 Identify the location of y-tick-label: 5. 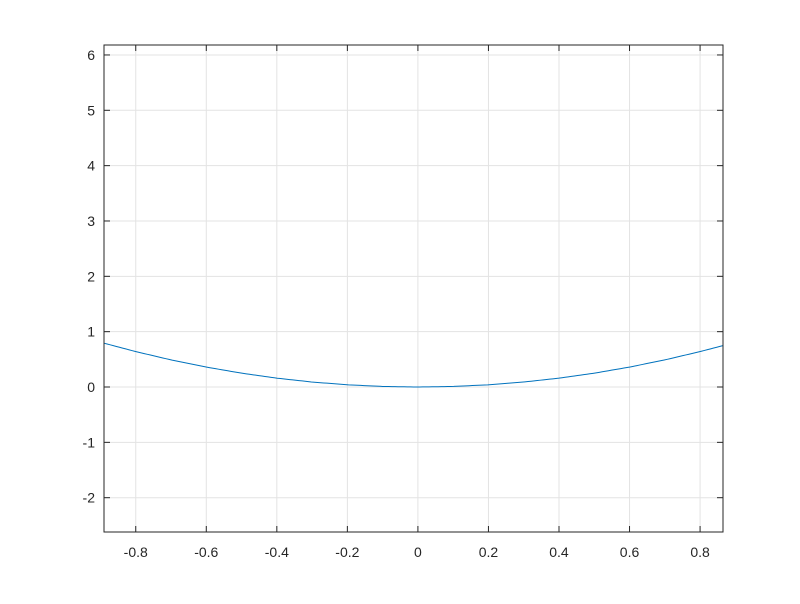
(91, 110).